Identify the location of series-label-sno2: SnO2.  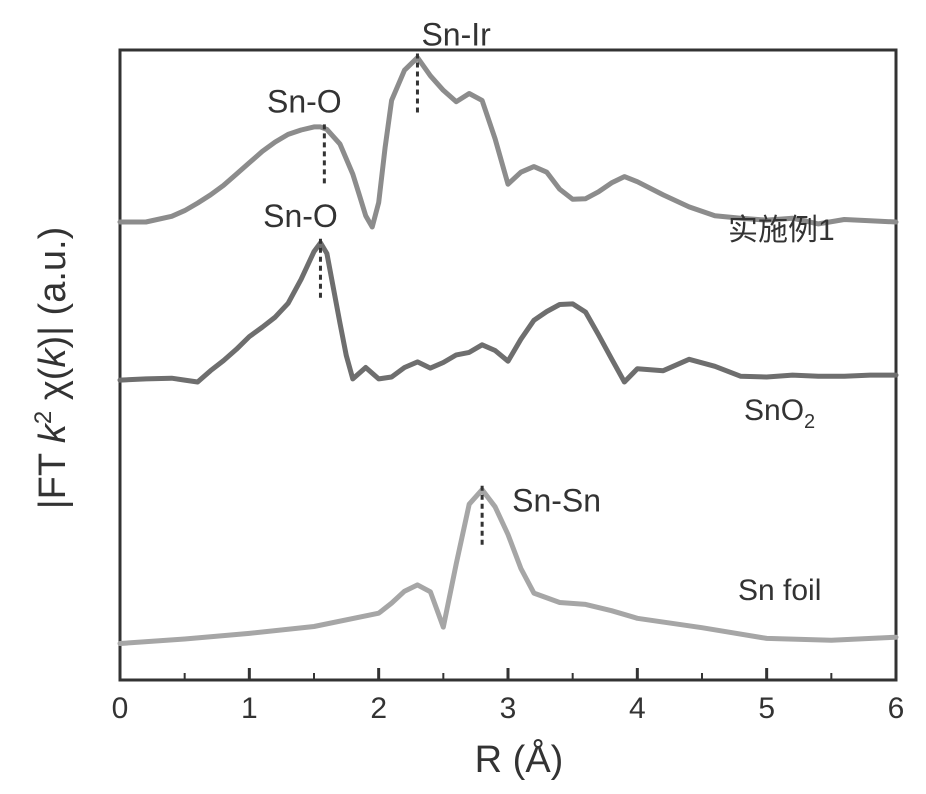
(779, 413).